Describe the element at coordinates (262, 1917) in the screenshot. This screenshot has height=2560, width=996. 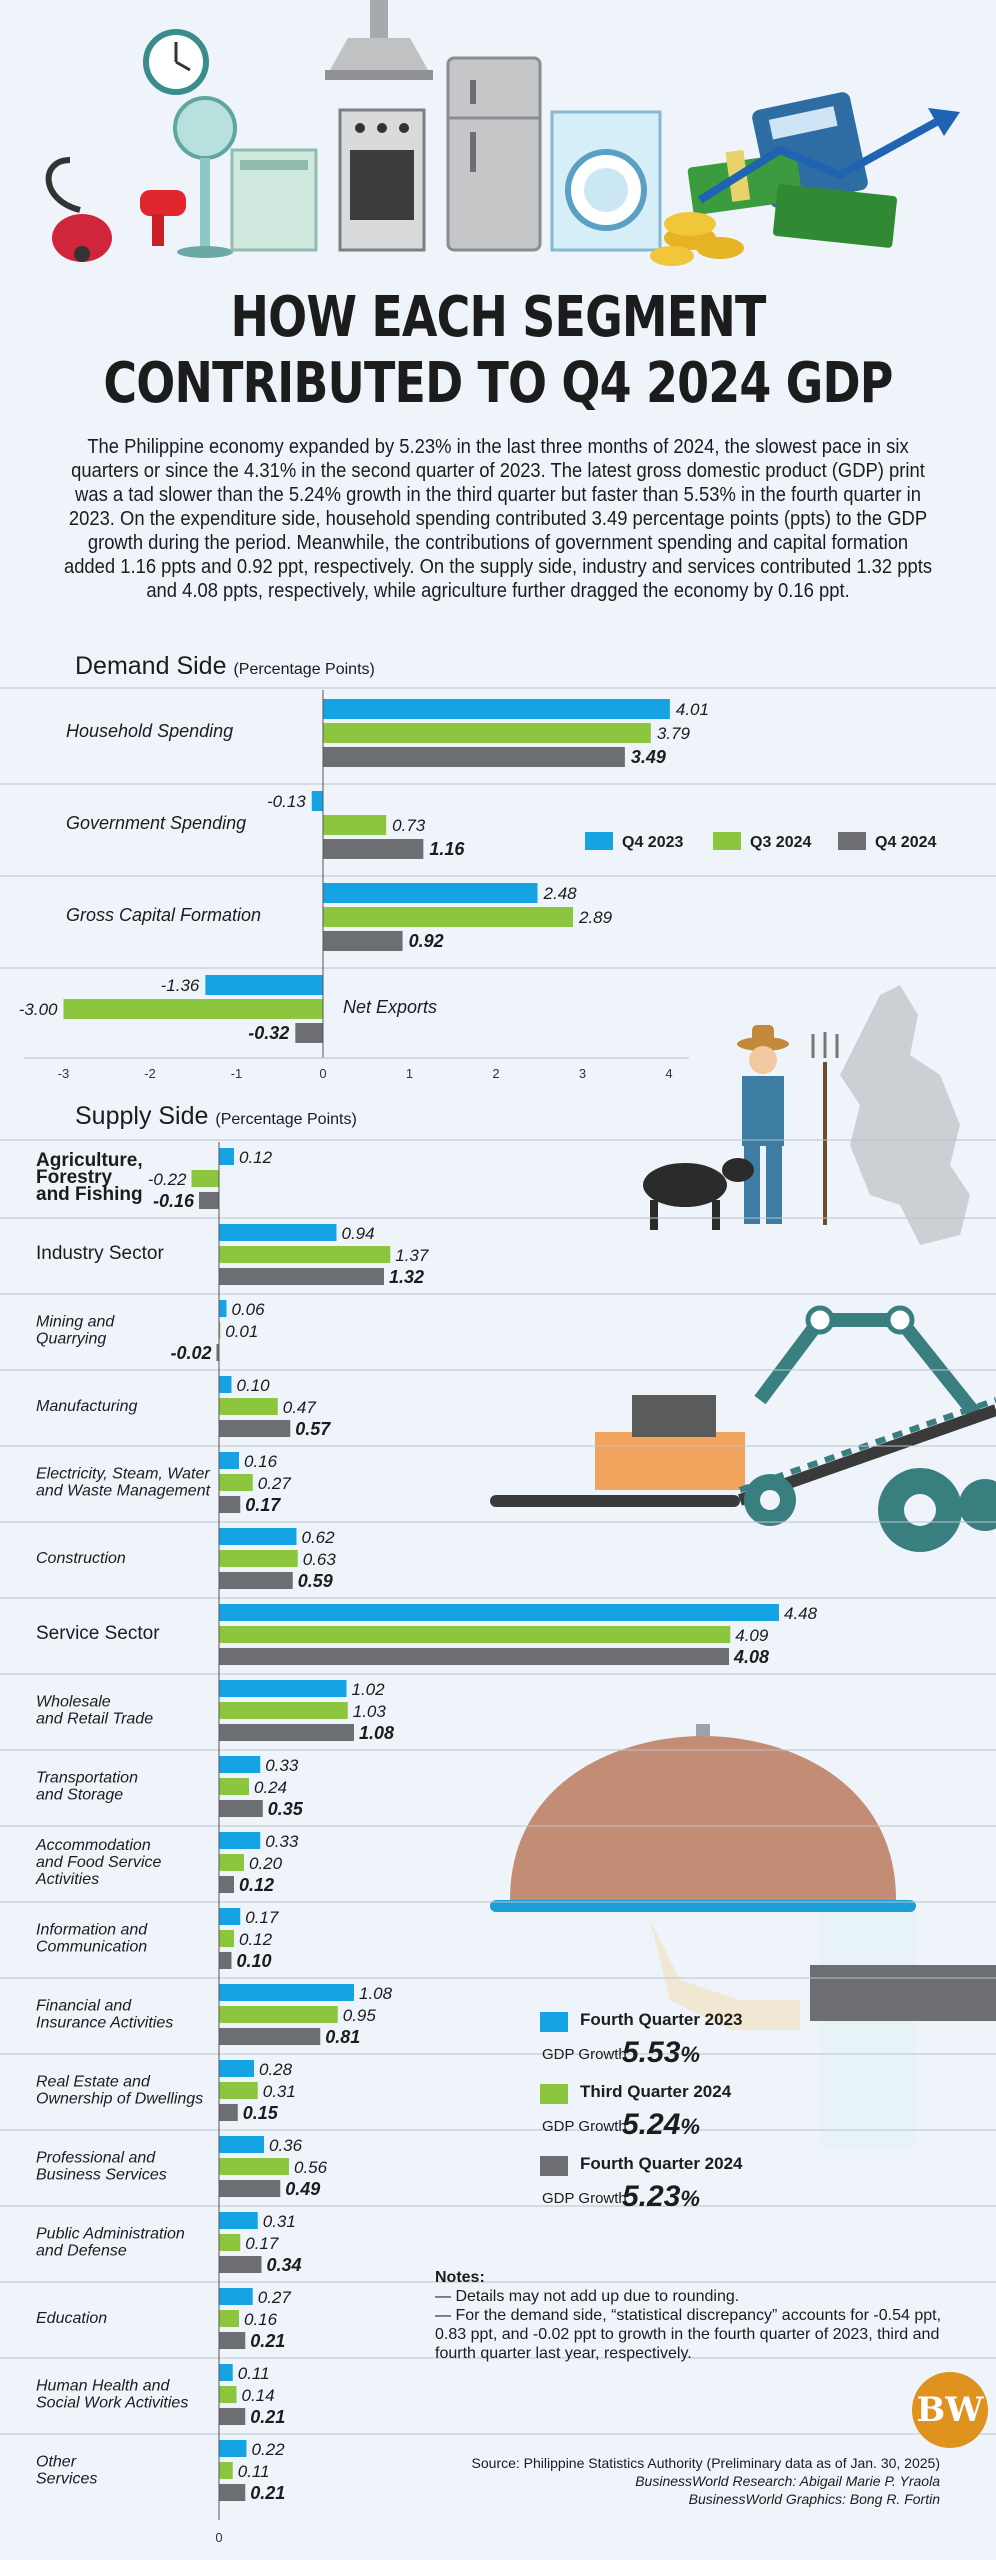
I see `data-label: 0.17` at that location.